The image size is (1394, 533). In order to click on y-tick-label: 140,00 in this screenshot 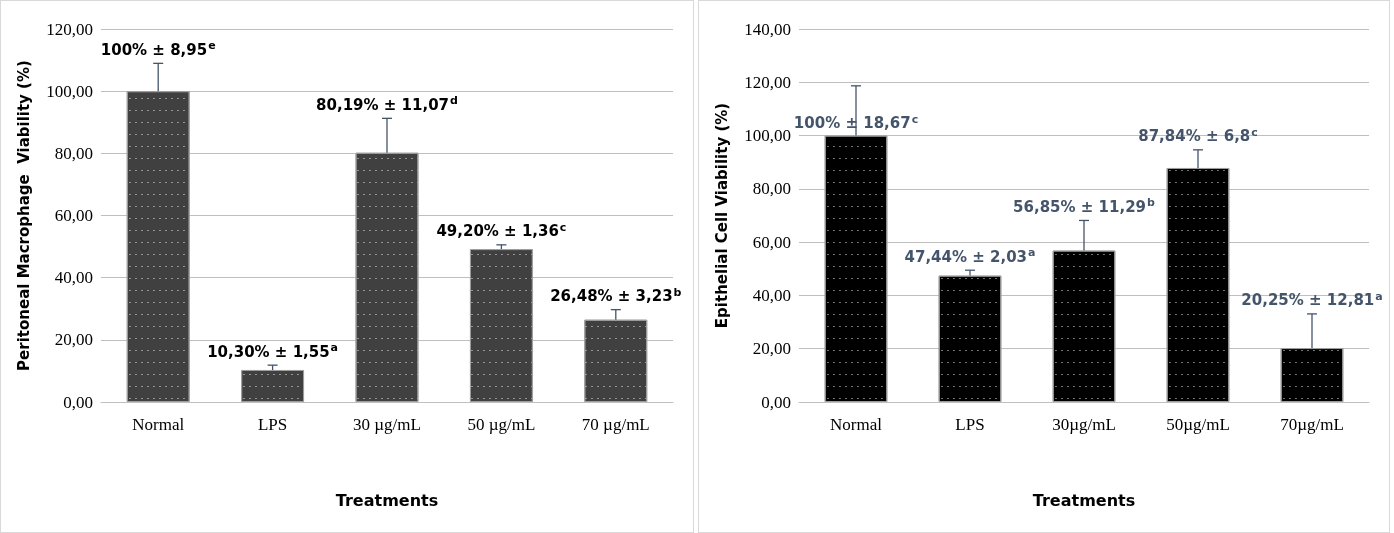, I will do `click(767, 29)`.